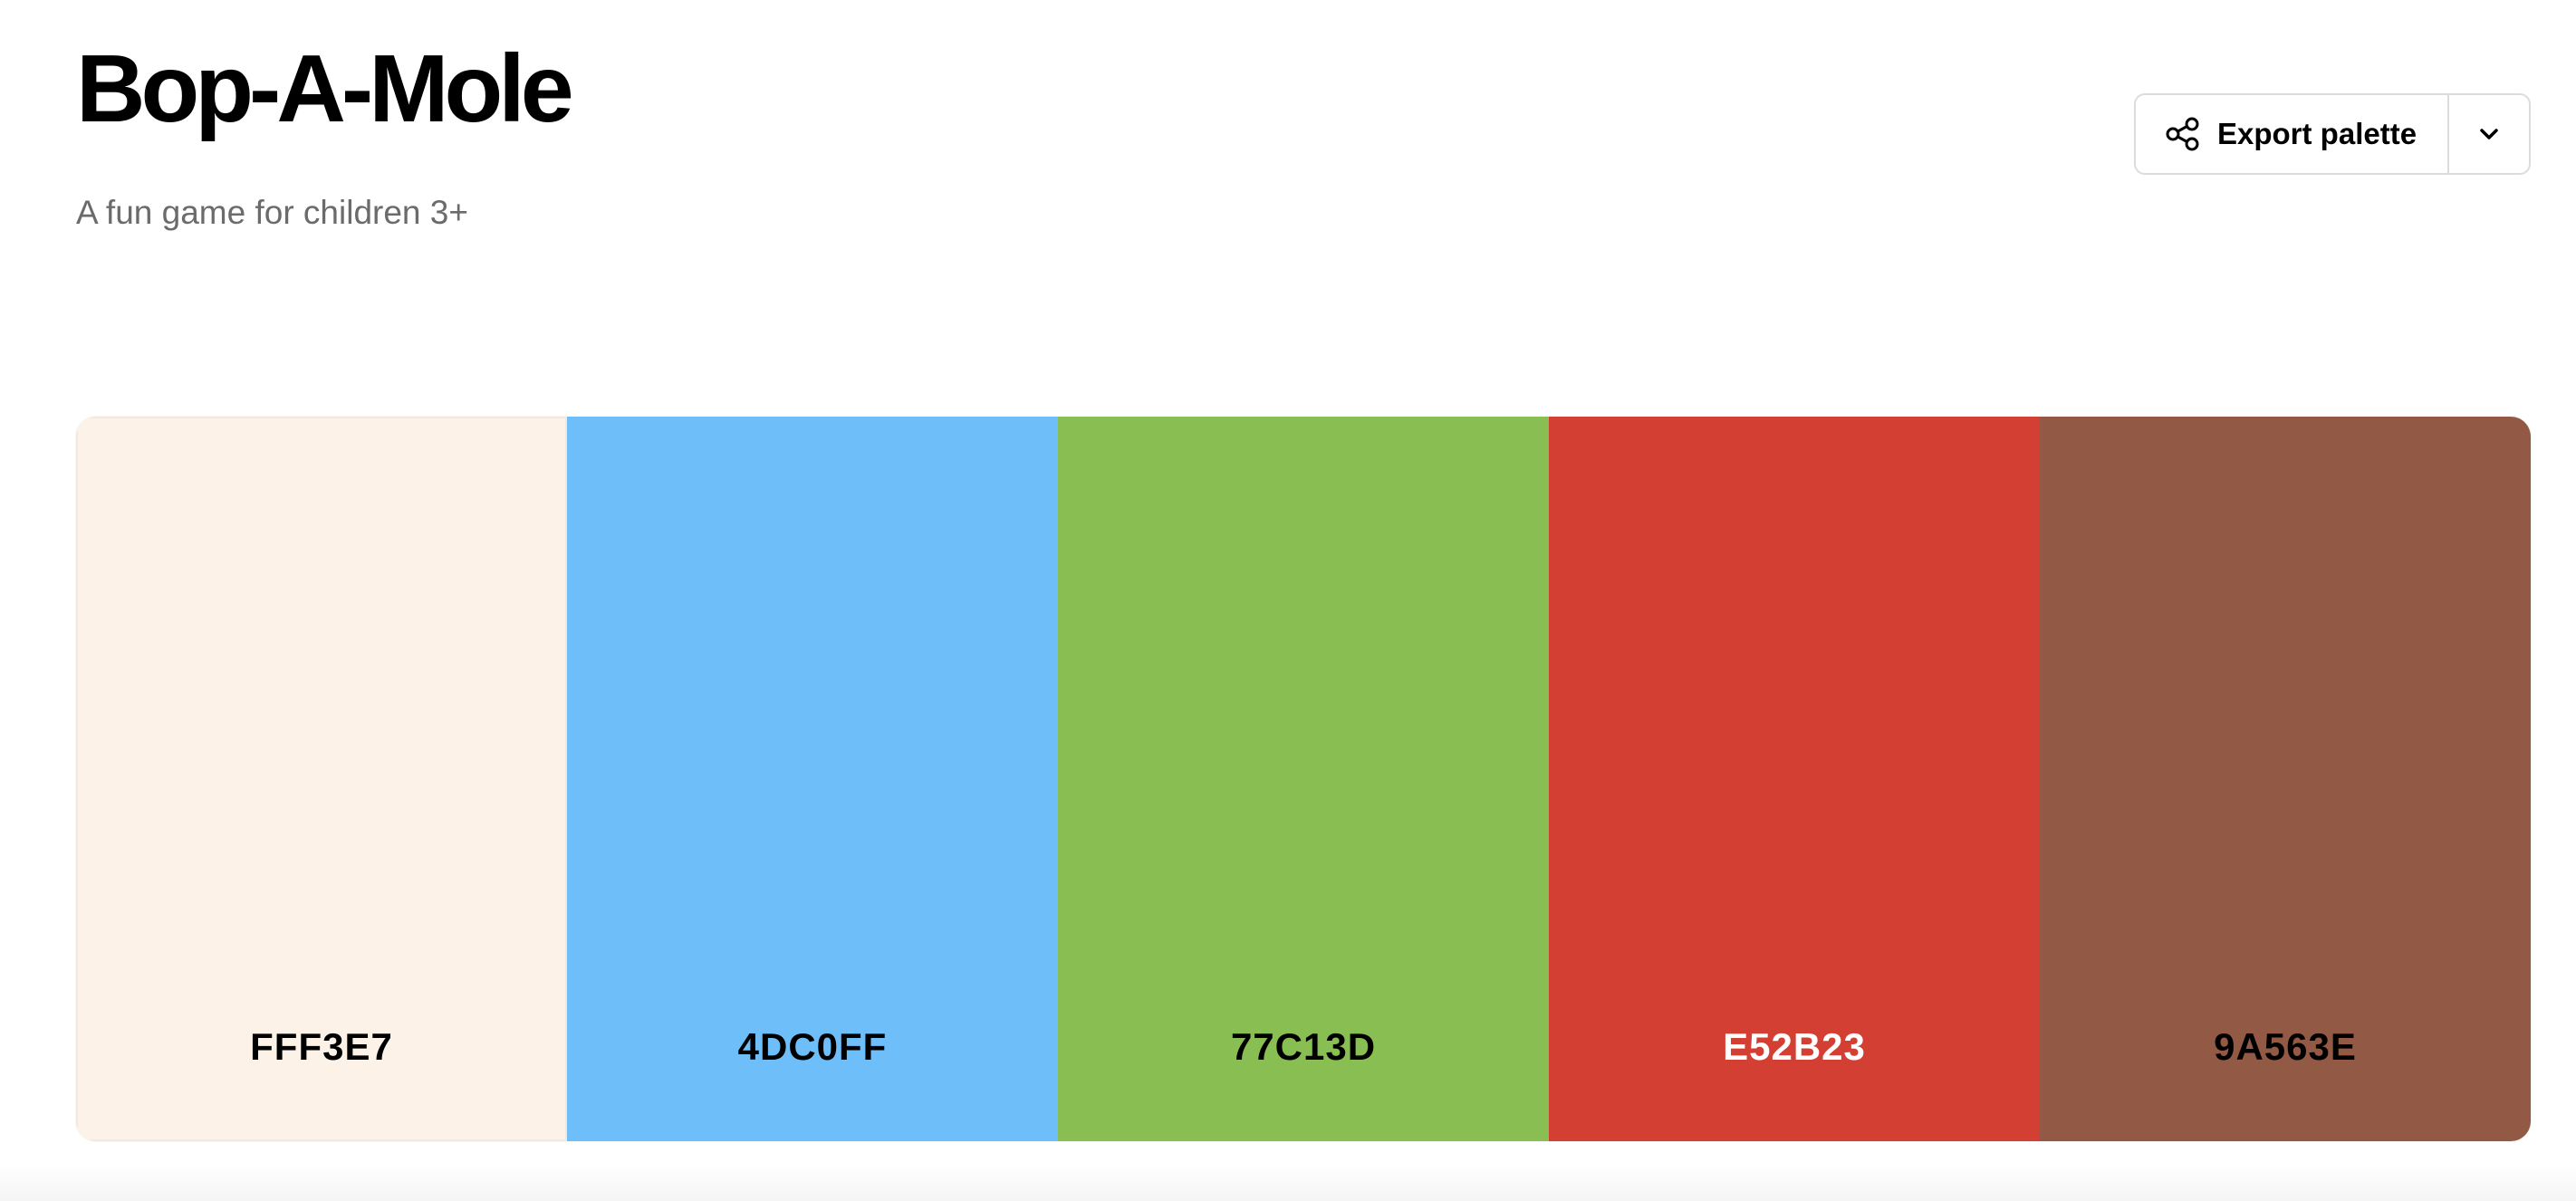  What do you see at coordinates (812, 1047) in the screenshot?
I see `swatch-hex-label: 4DC0FF` at bounding box center [812, 1047].